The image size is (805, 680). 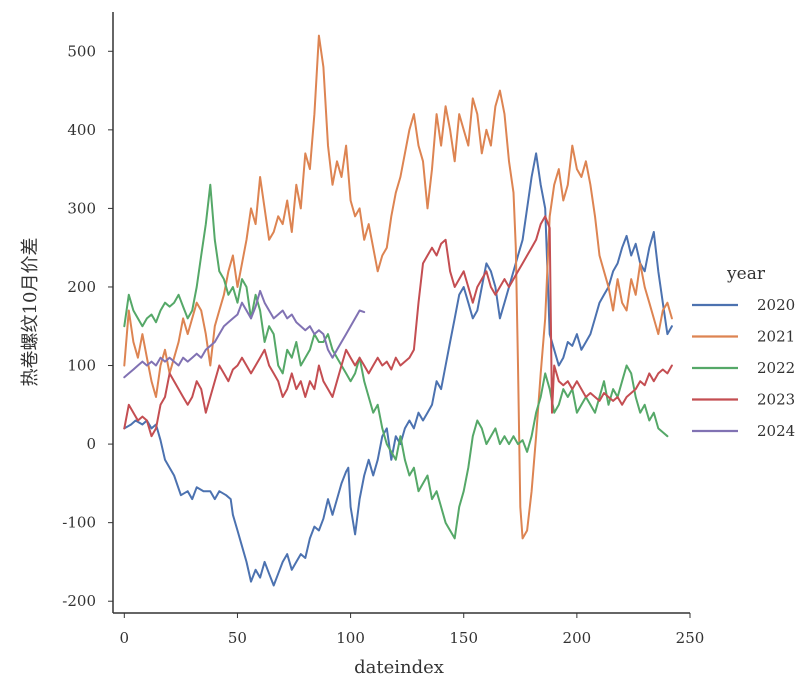 What do you see at coordinates (79, 523) in the screenshot?
I see `y-tick-label: -100` at bounding box center [79, 523].